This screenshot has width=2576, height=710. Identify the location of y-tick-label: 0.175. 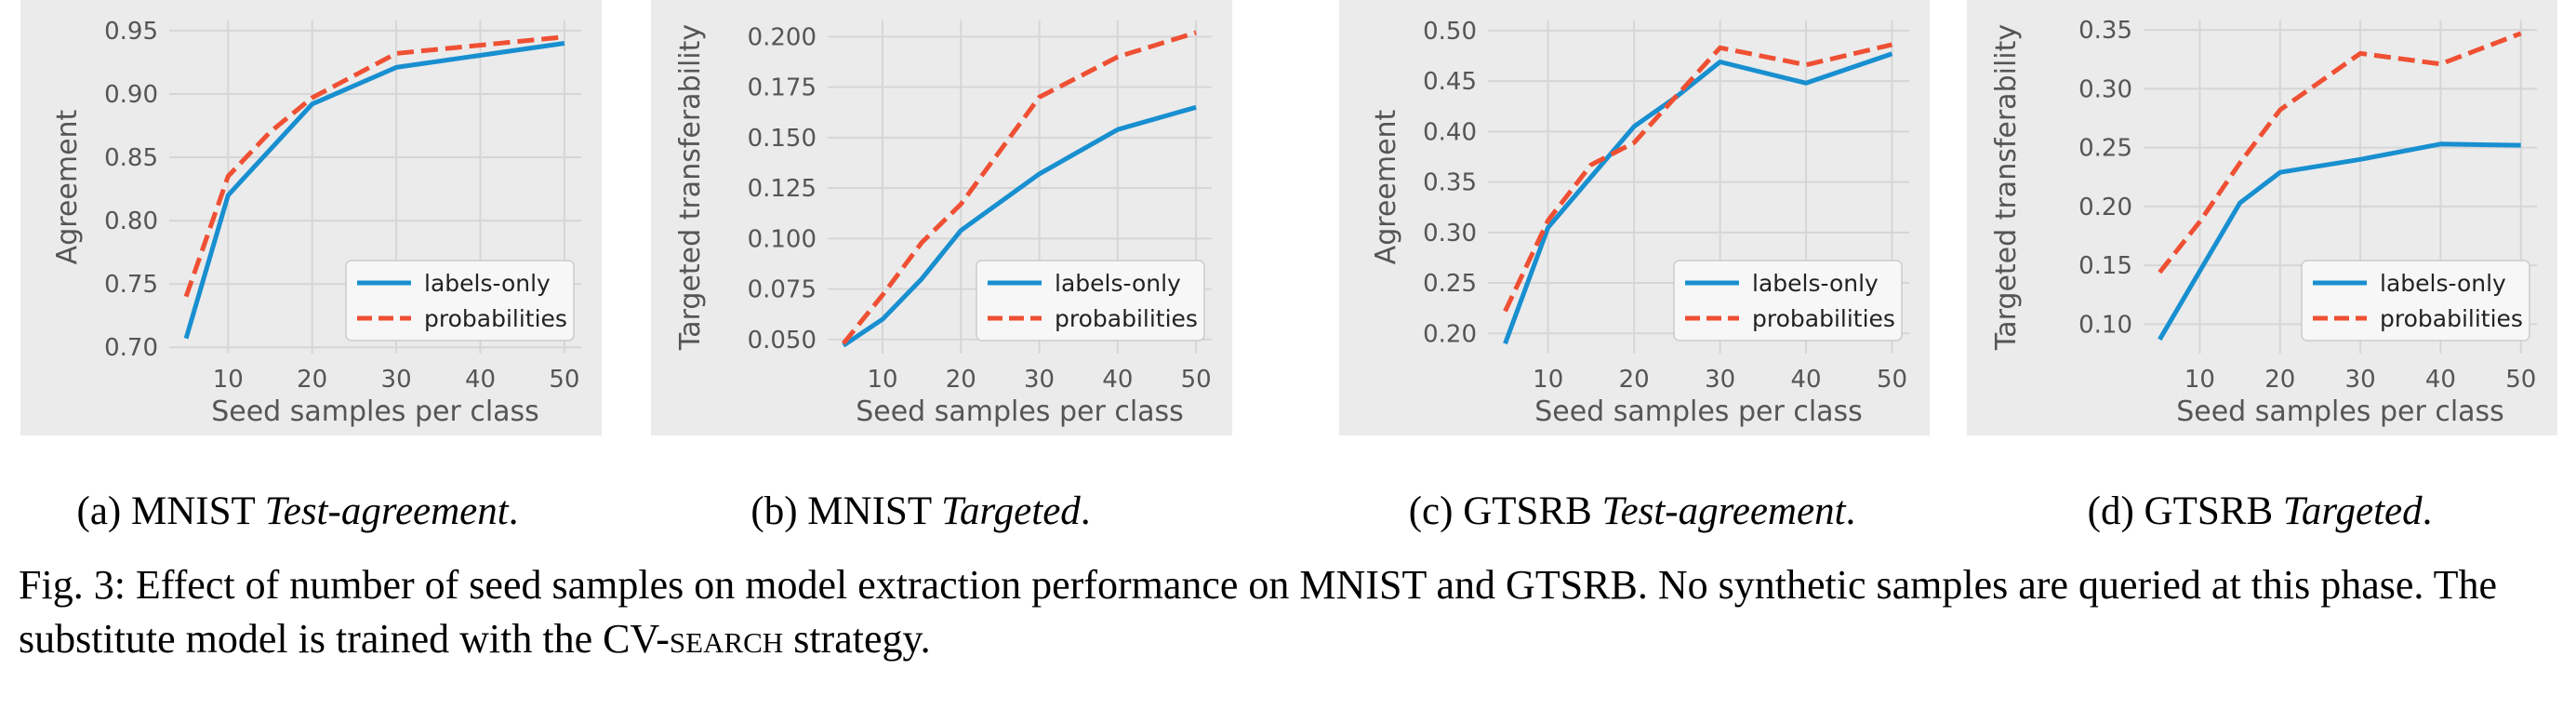
(782, 88).